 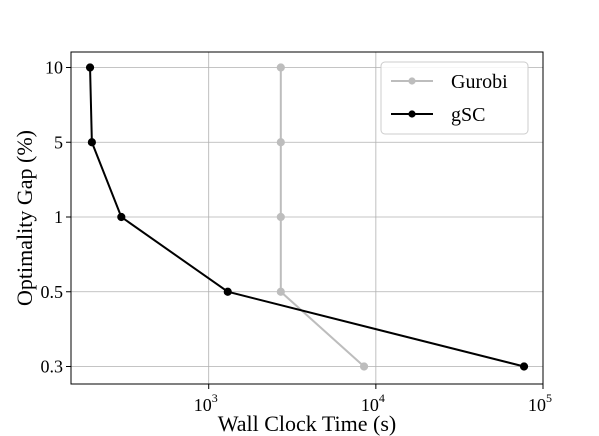 I want to click on y-axis-label: Optimality Gap (%), so click(x=24, y=218).